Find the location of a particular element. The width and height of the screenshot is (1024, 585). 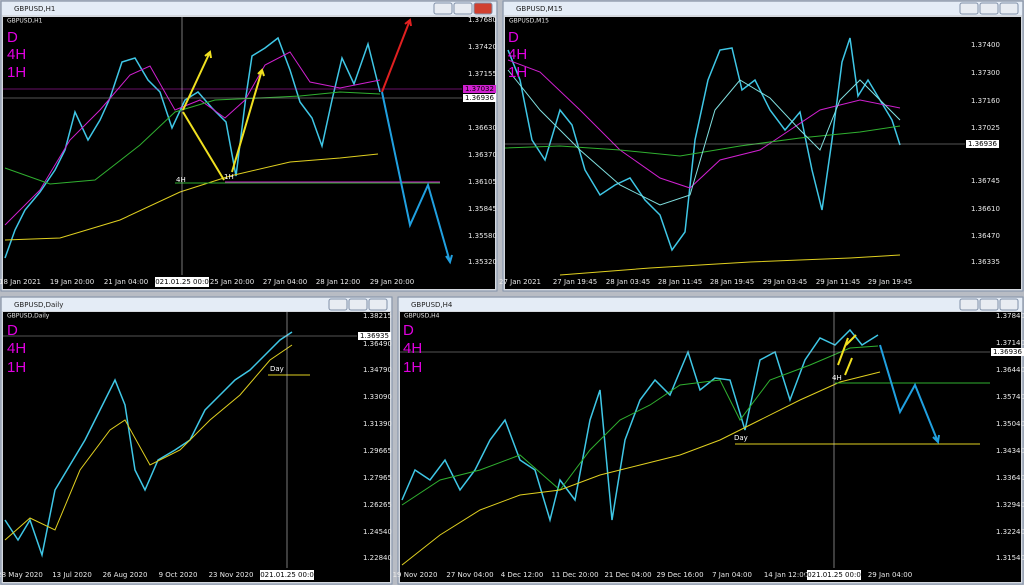

price-tick: 1.36440 is located at coordinates (1010, 370).